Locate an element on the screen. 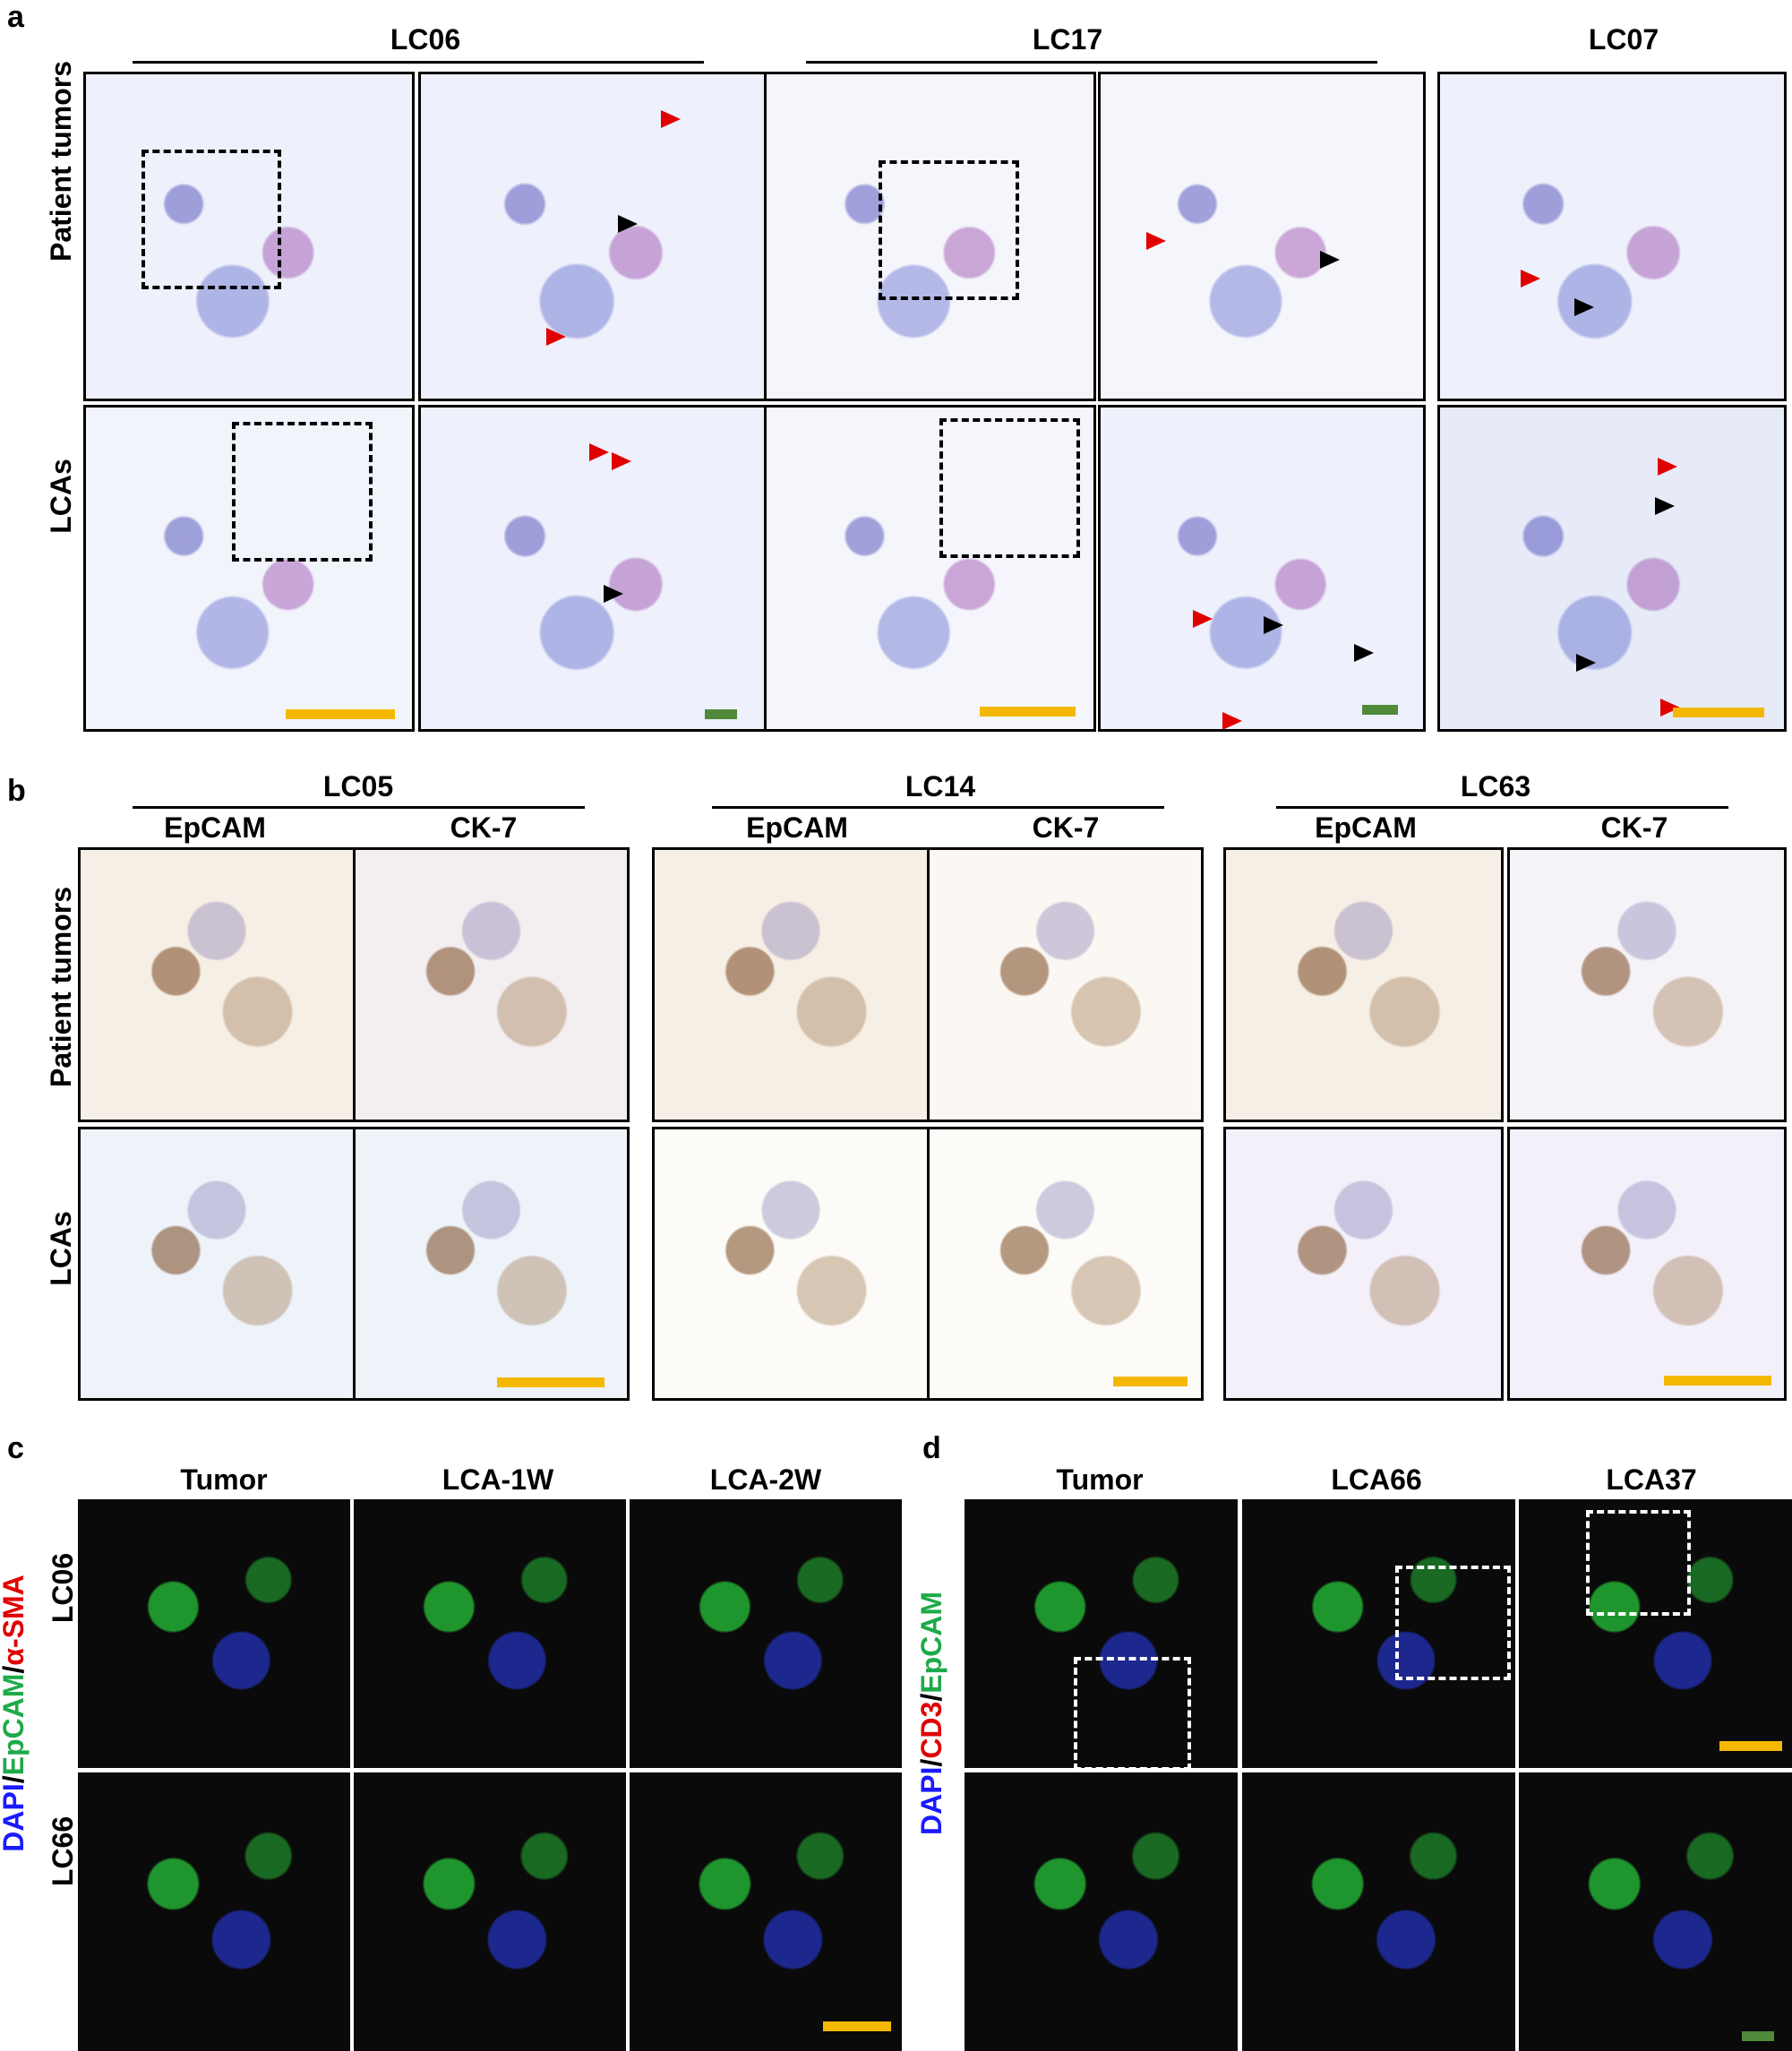 Image resolution: width=1792 pixels, height=2051 pixels. micrograph-a-lc17-lca-zoom is located at coordinates (1262, 568).